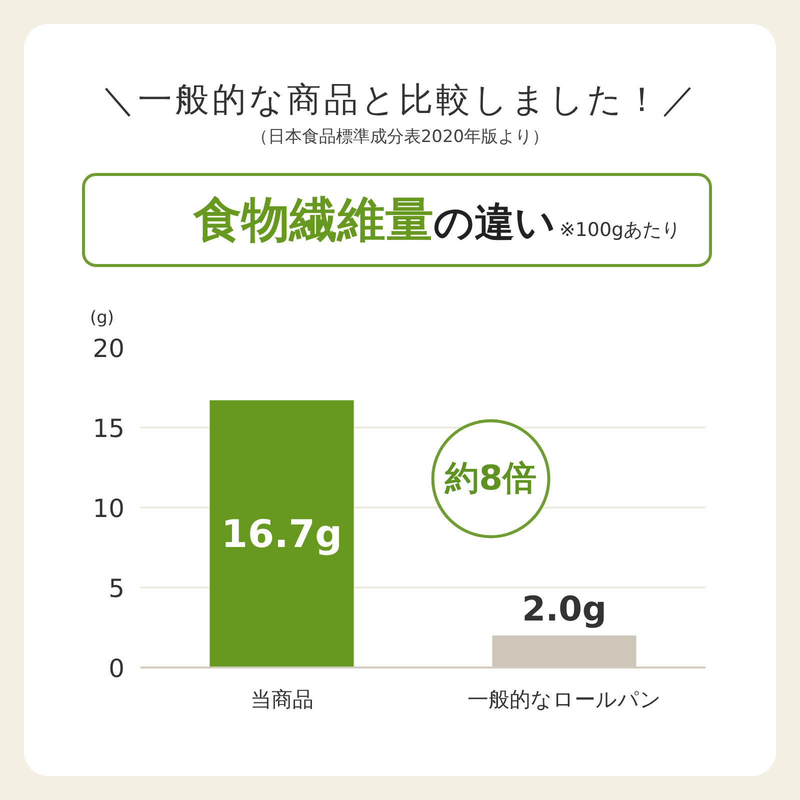  I want to click on x-tick-label: 一般的なロールパン, so click(564, 700).